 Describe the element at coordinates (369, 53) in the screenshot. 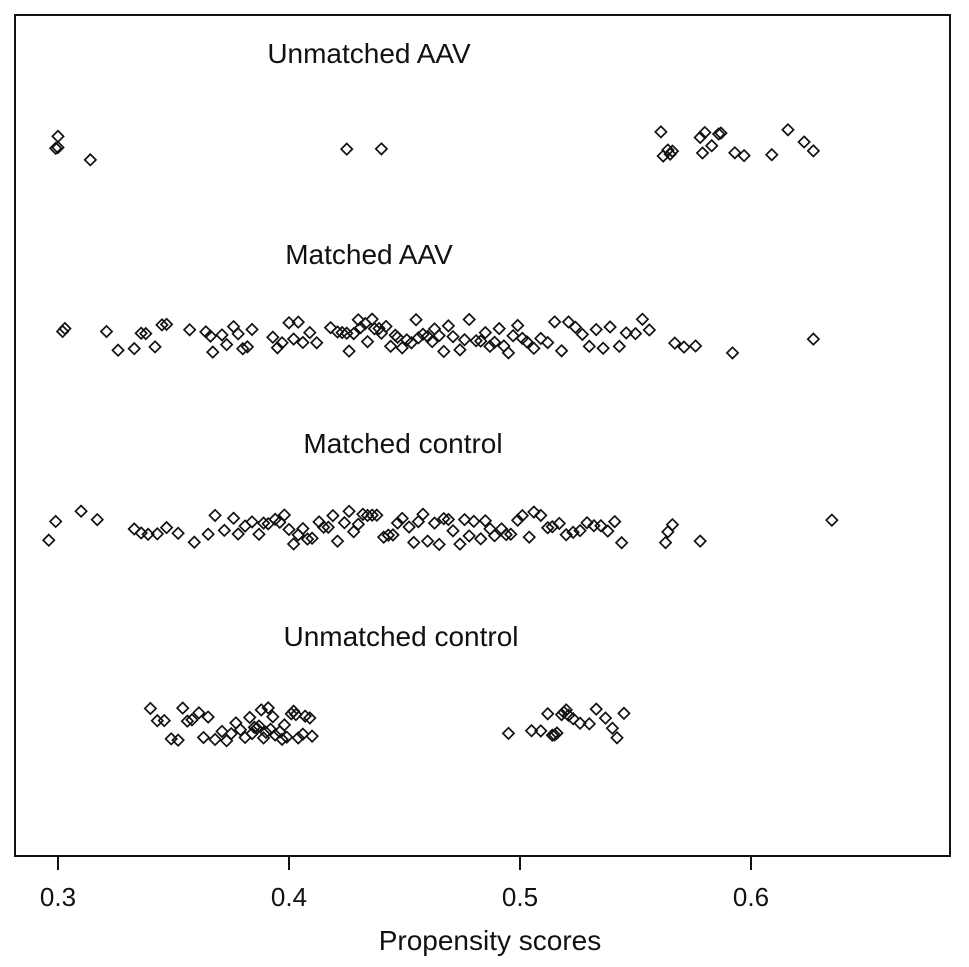

I see `group-label-unmatched-aav: Unmatched AAV` at that location.